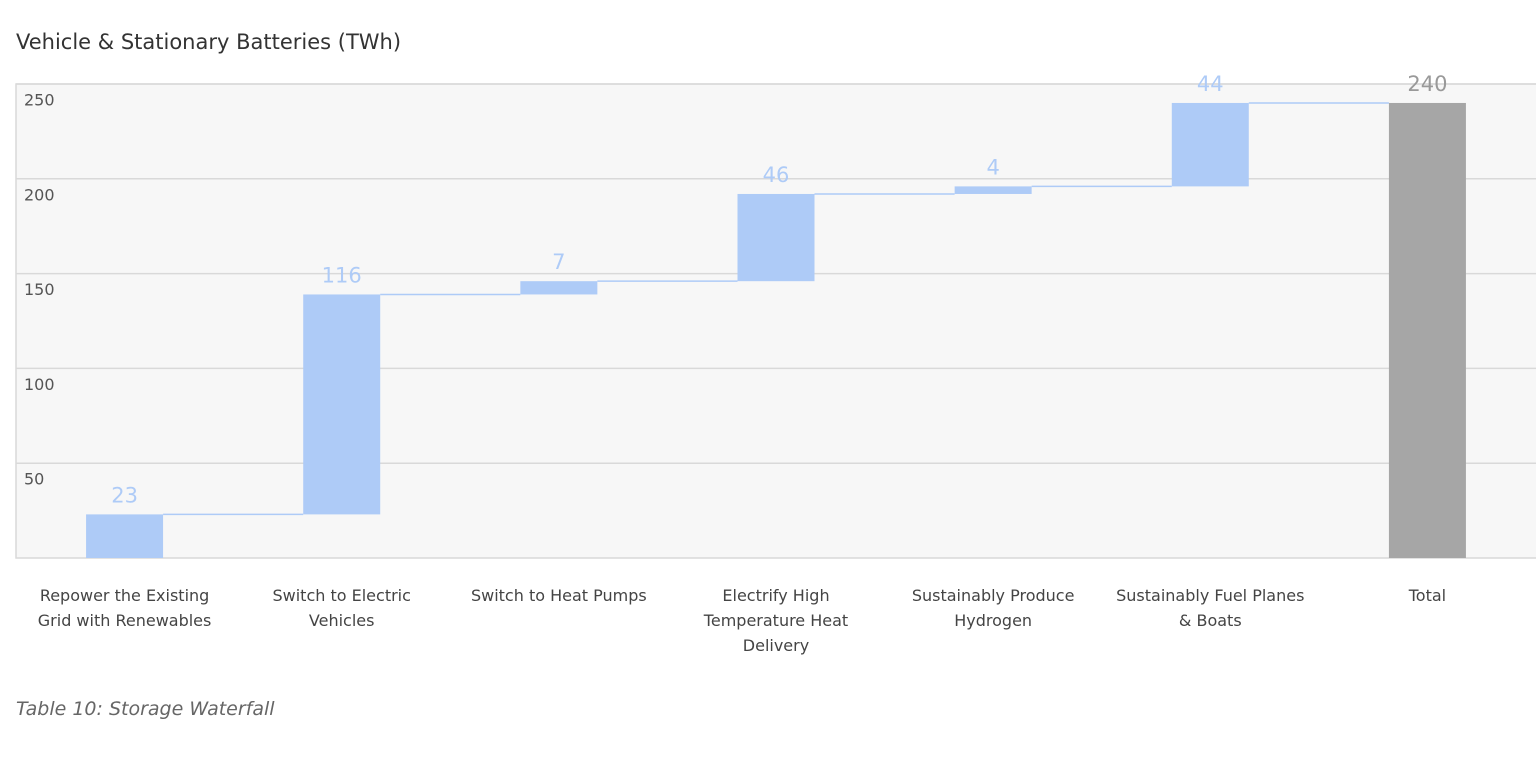  Describe the element at coordinates (39, 100) in the screenshot. I see `y-tick-label: 250` at that location.